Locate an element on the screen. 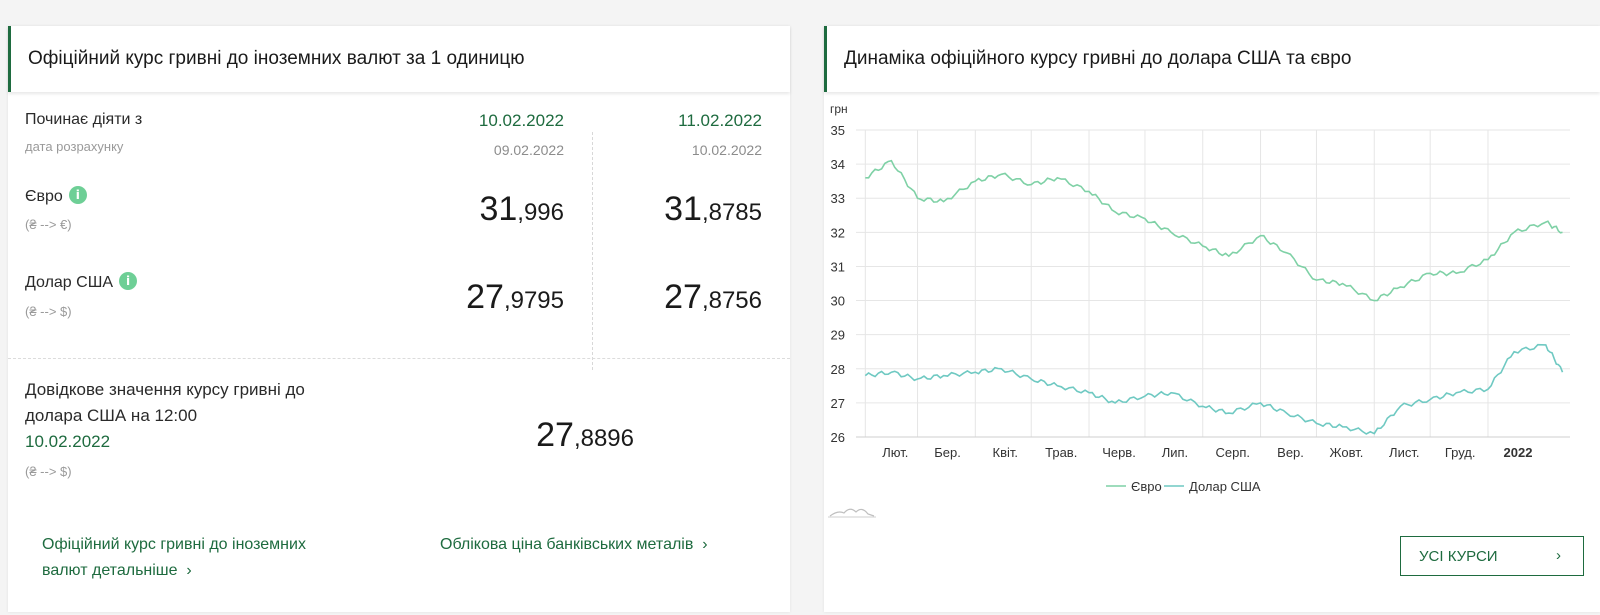 The image size is (1600, 615). y-tick-label: 35 is located at coordinates (838, 130).